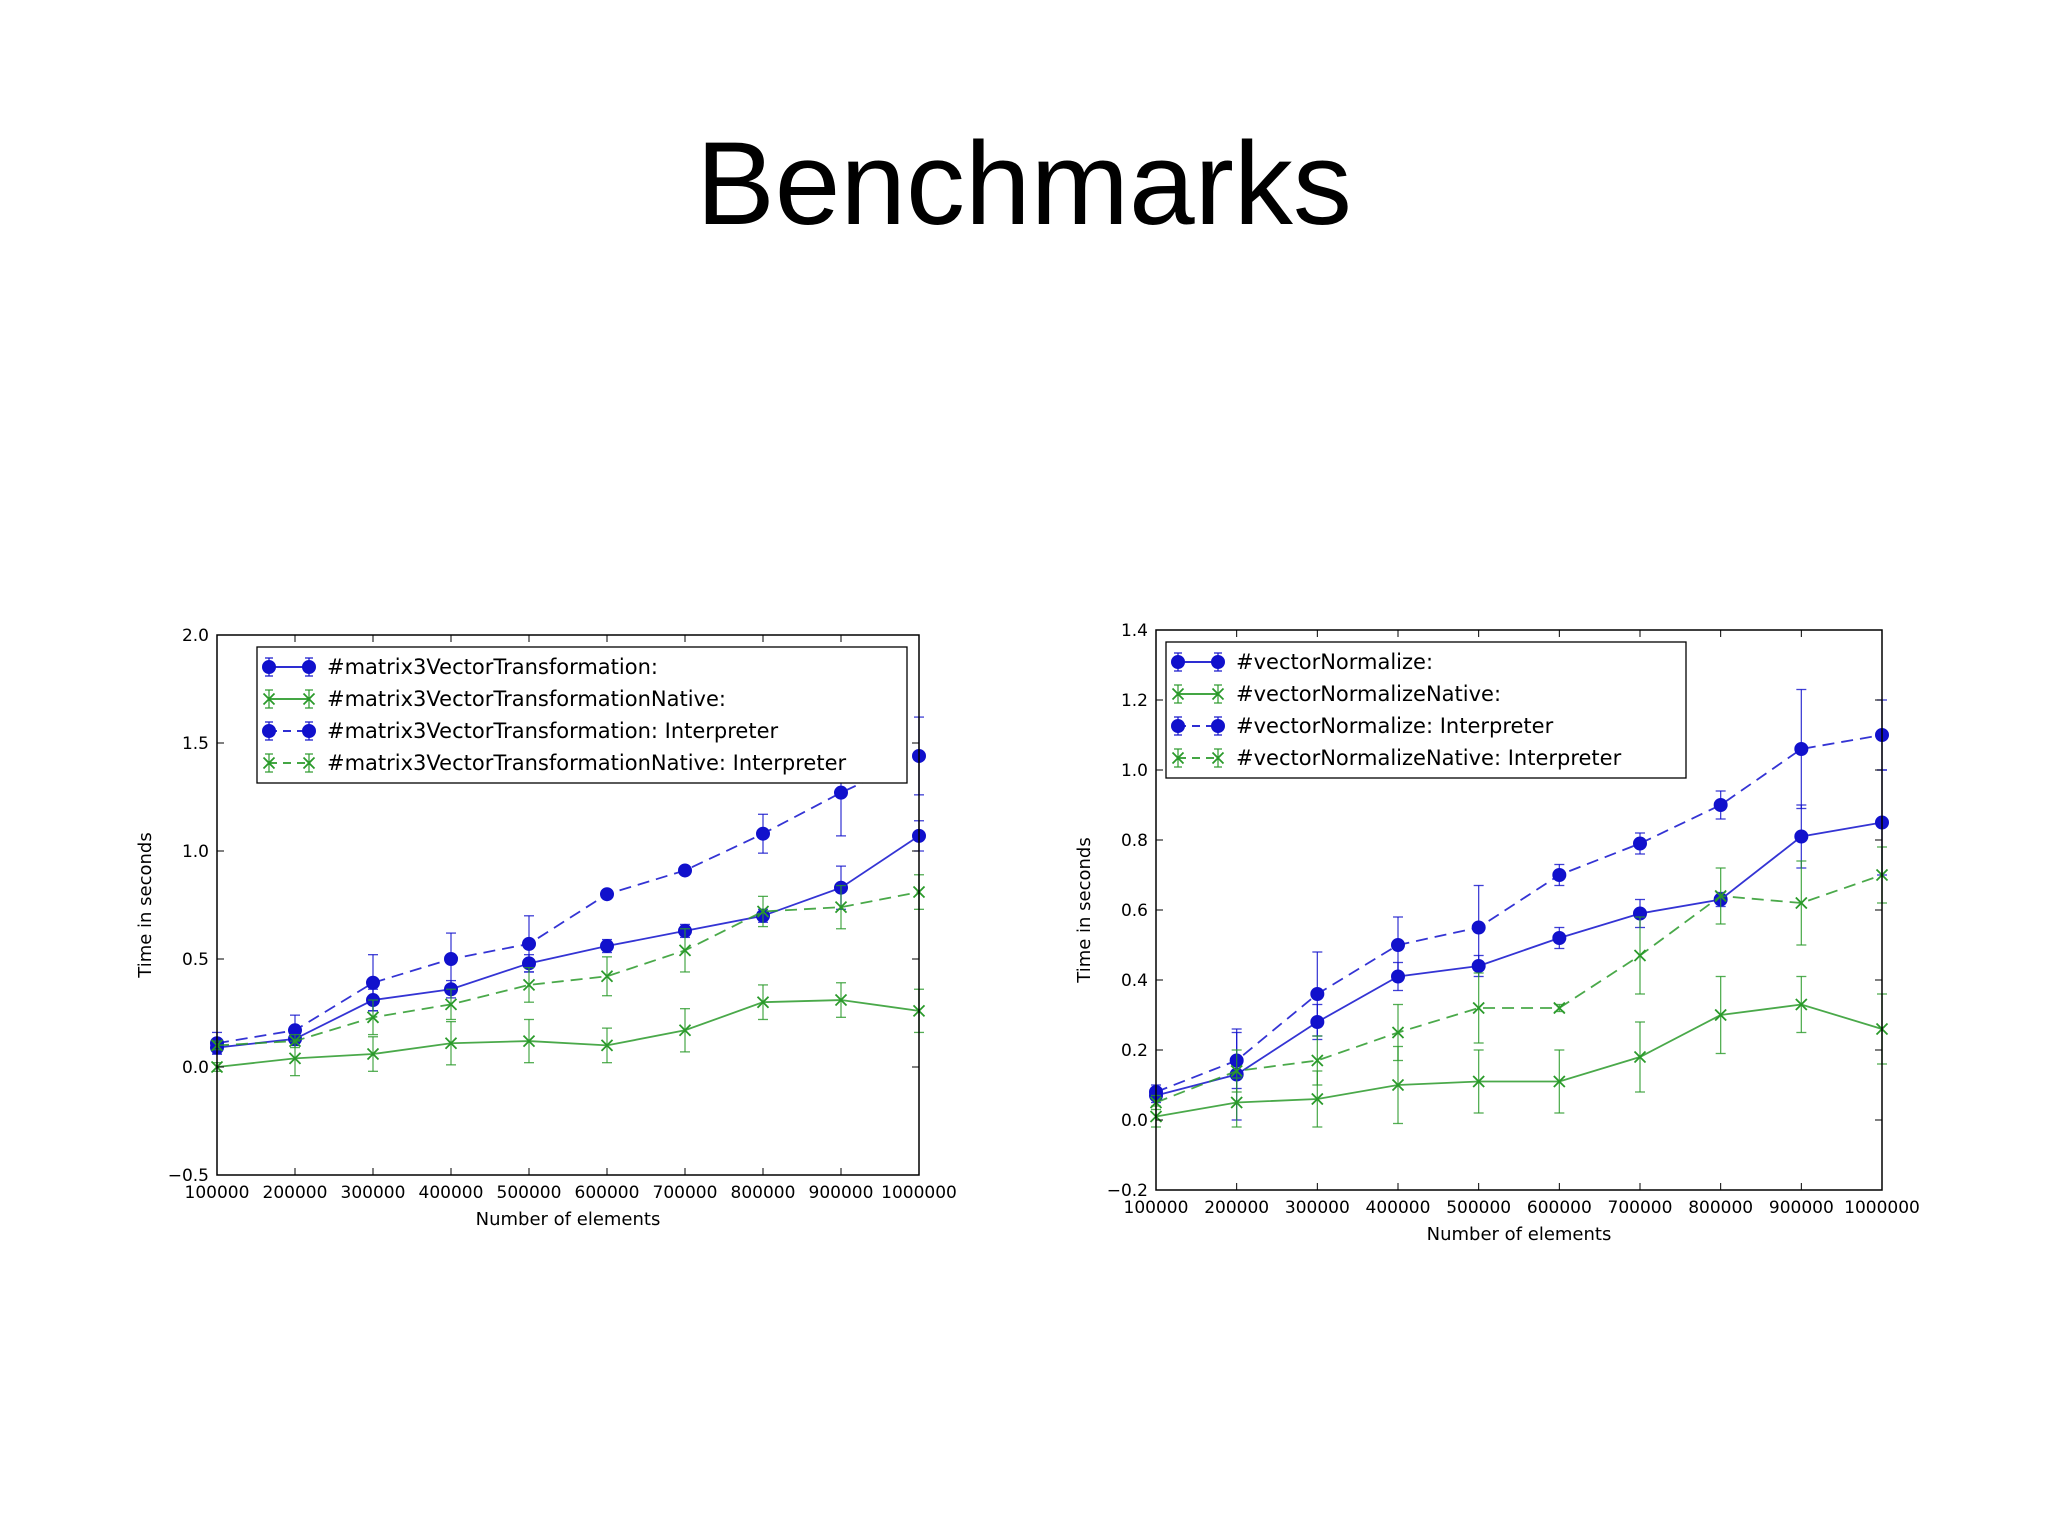 This screenshot has height=1535, width=2048. I want to click on legend-entry: #vectorNormalizeNative: Interpreter, so click(1396, 758).